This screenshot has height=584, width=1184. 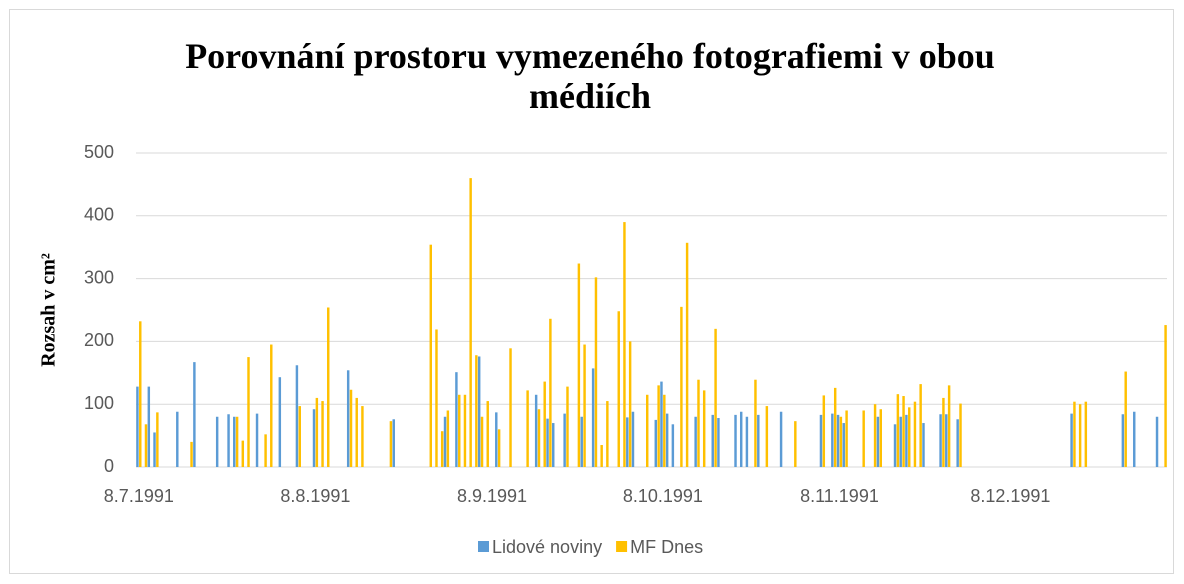 I want to click on y-tick-label: 500, so click(x=99, y=152).